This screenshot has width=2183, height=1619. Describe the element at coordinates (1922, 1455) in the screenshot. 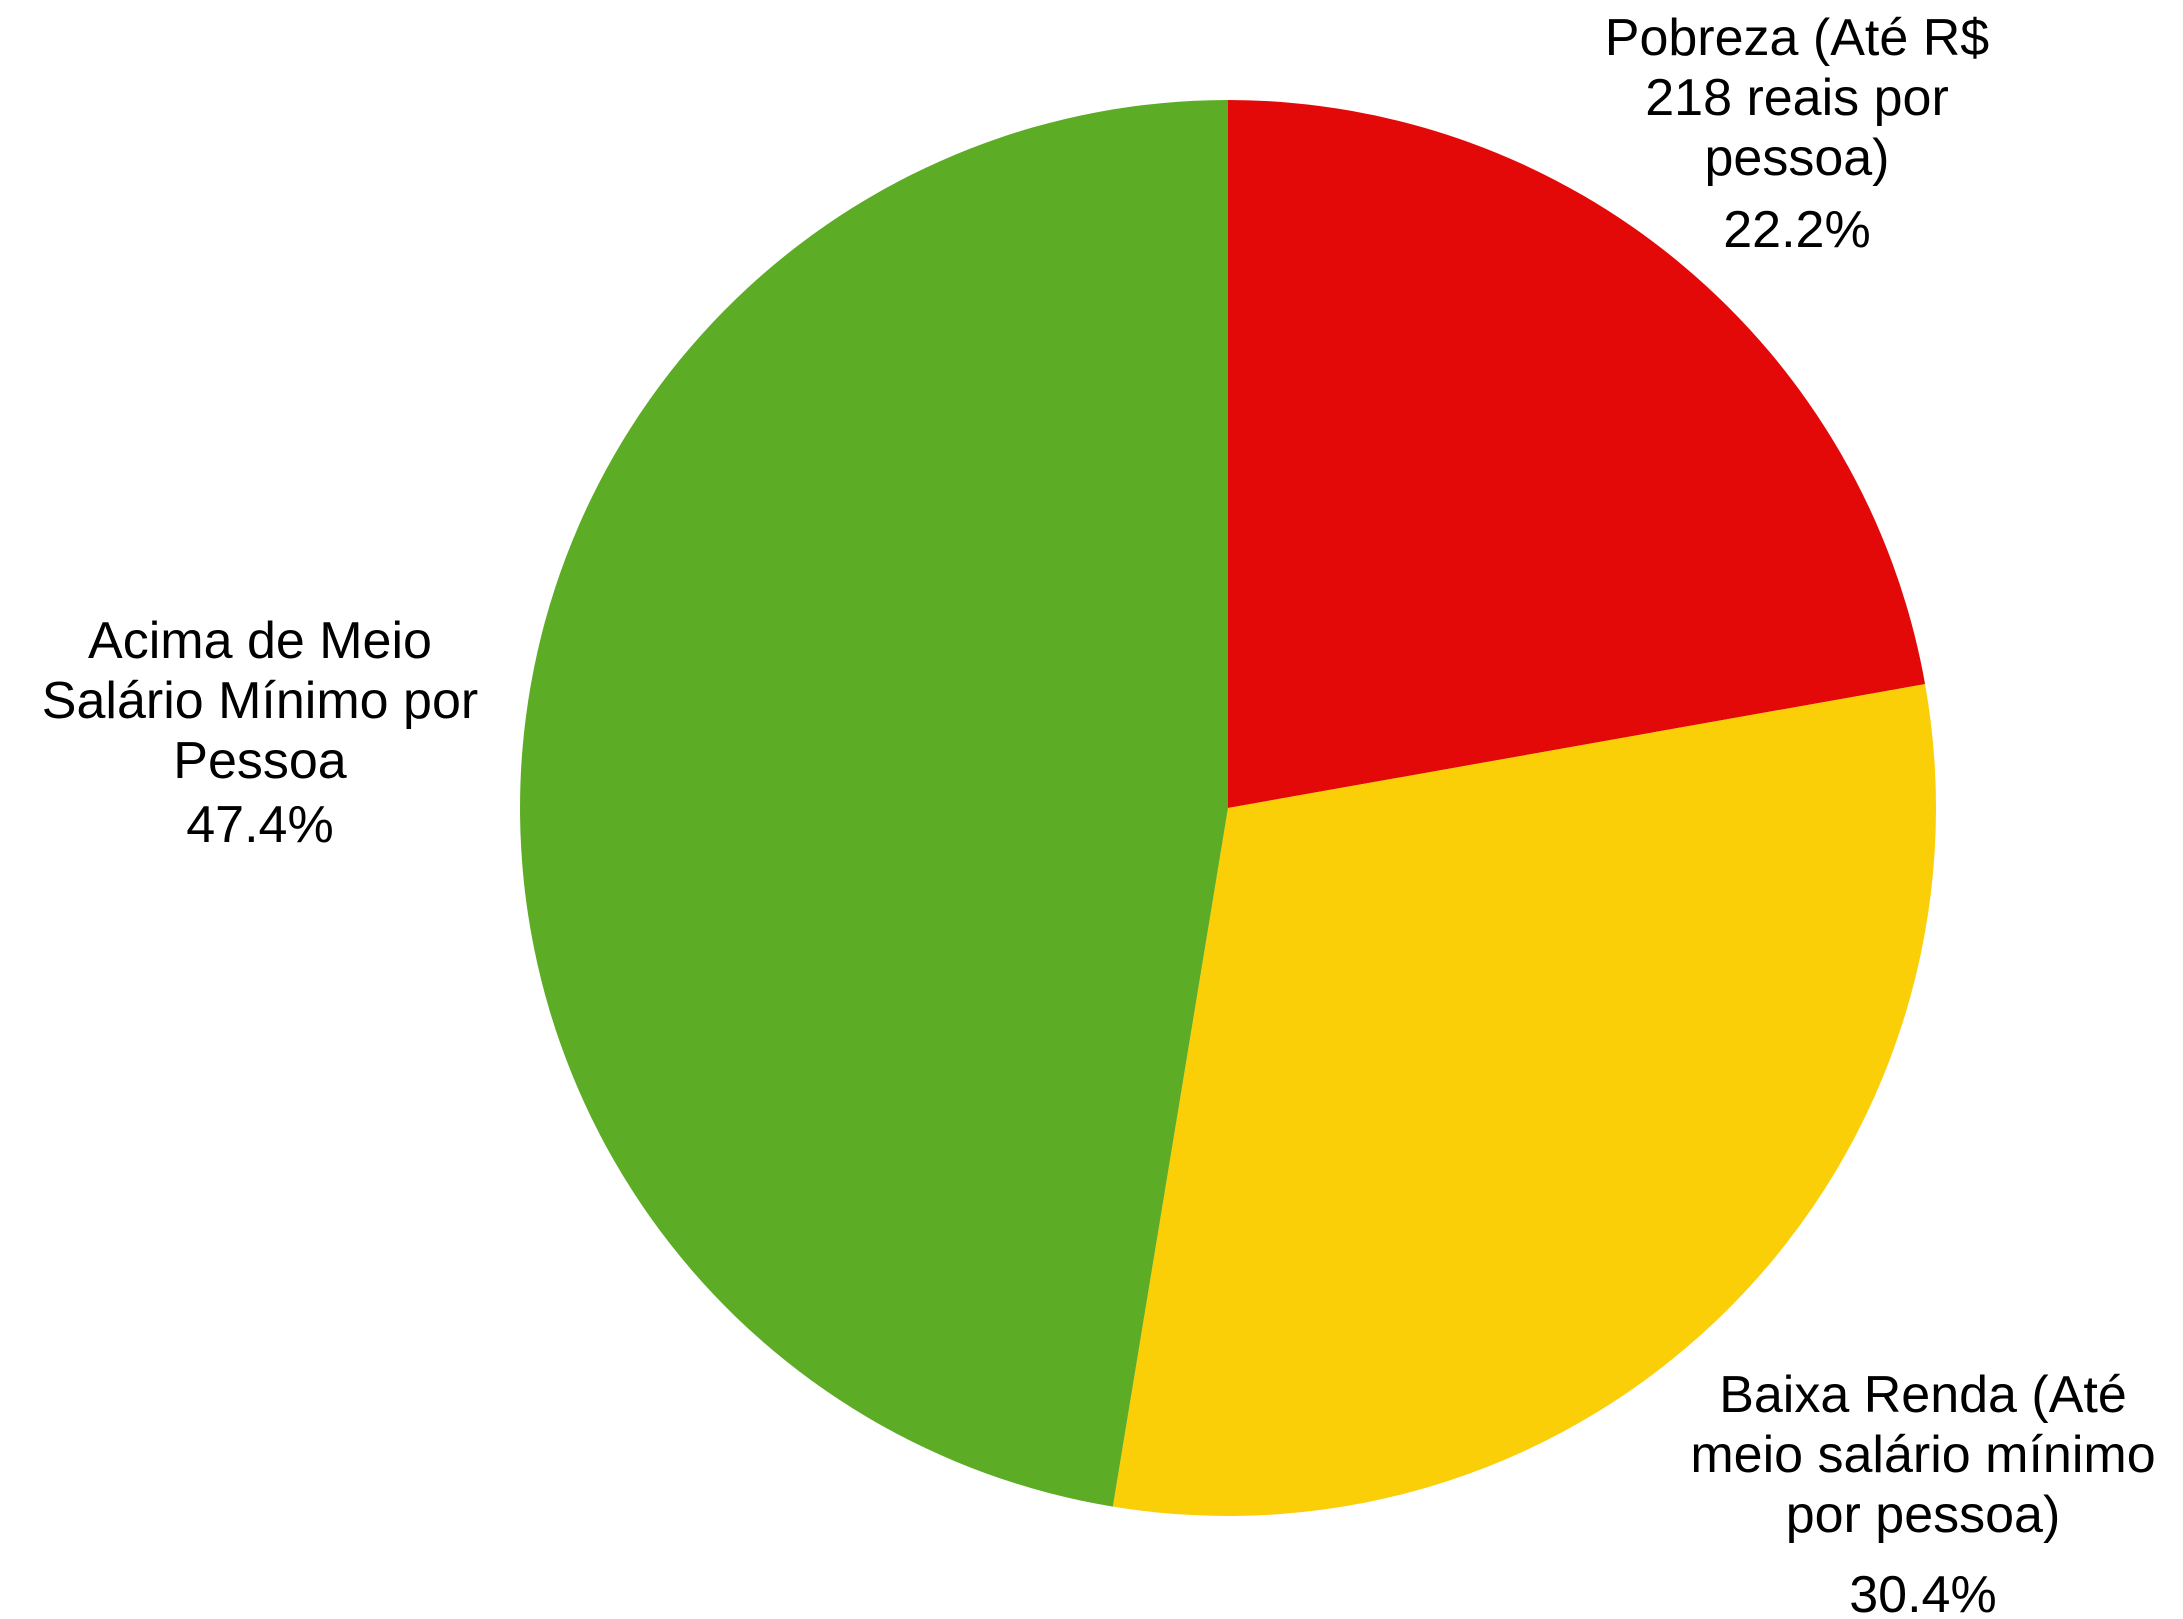

I see `slice-label-line: meio salário mínimo` at that location.